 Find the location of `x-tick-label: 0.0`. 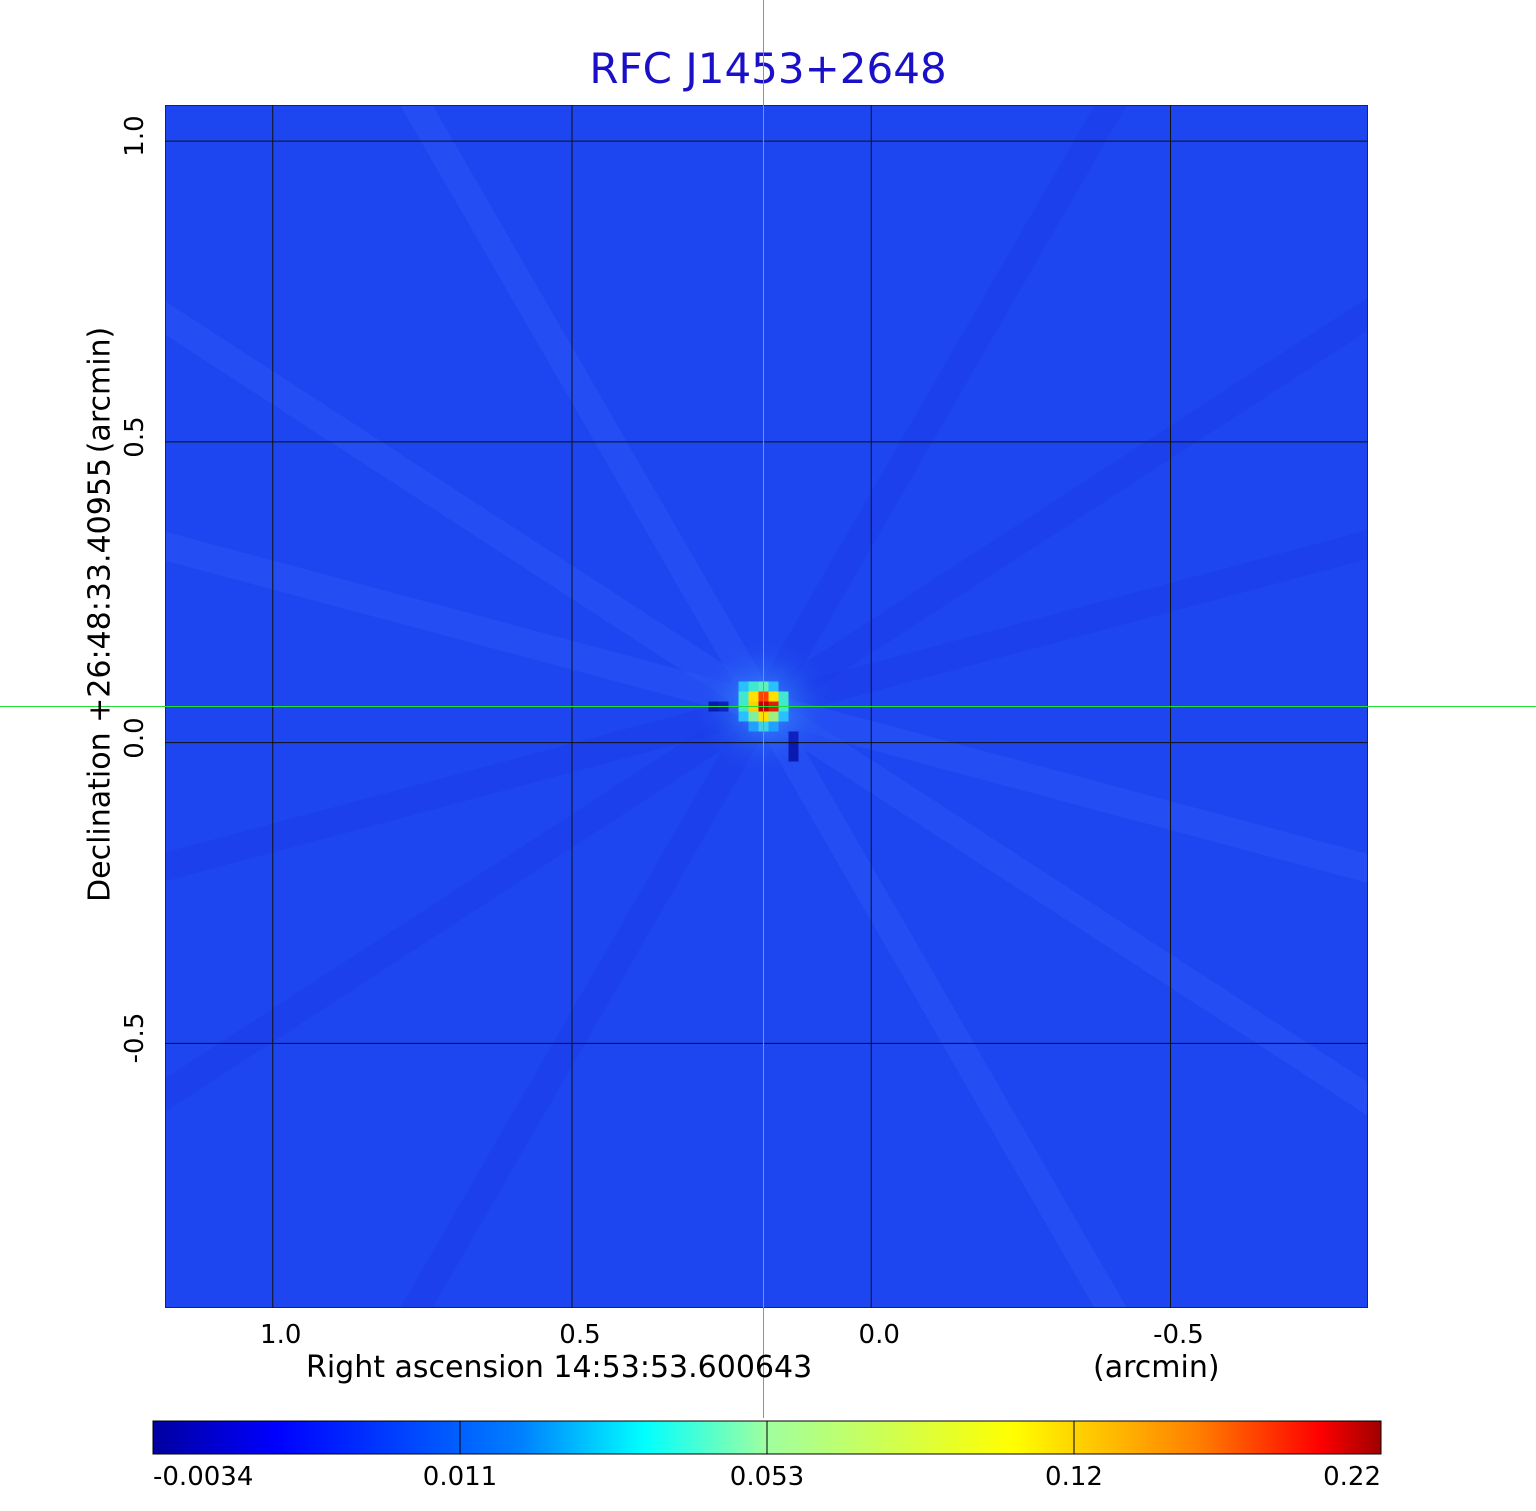

x-tick-label: 0.0 is located at coordinates (879, 1335).